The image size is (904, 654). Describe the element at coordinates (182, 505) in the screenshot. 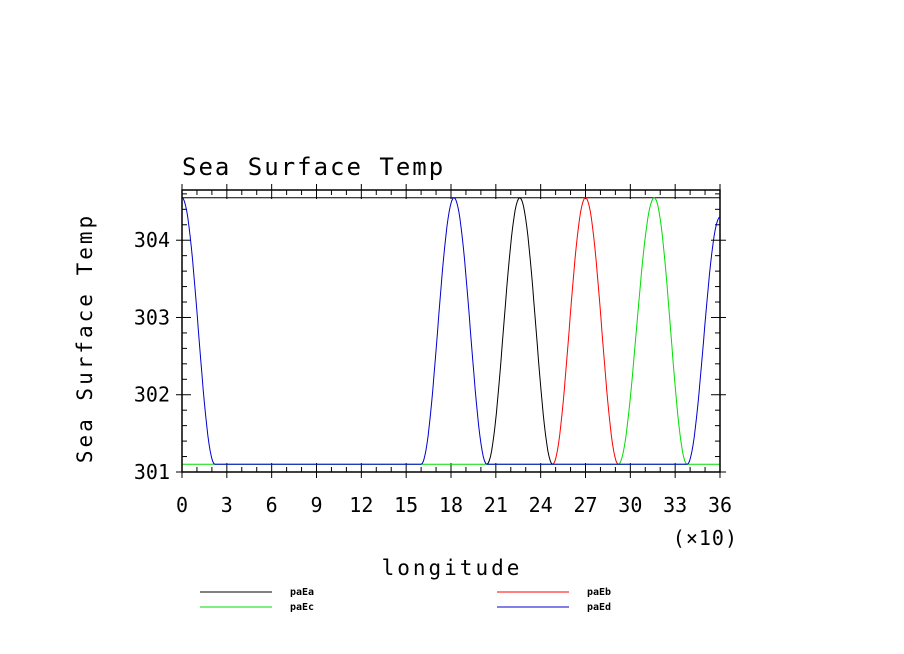

I see `x-tick-label: 0` at that location.